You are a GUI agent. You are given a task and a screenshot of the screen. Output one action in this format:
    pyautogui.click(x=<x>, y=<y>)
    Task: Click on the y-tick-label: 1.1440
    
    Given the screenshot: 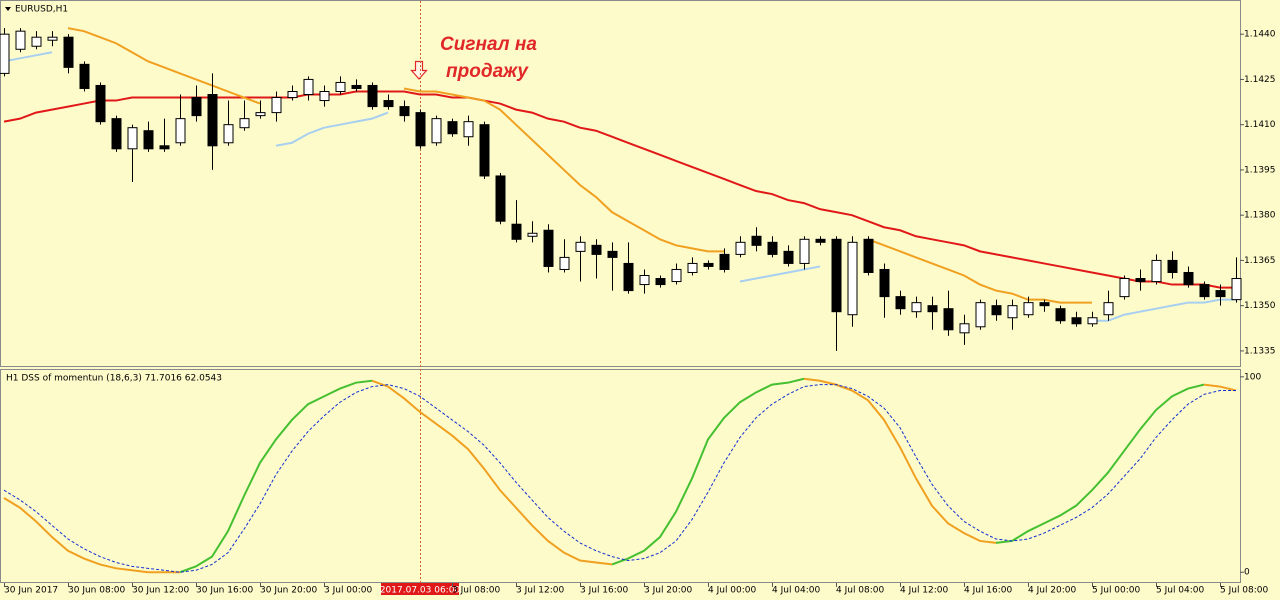 What is the action you would take?
    pyautogui.click(x=1260, y=35)
    